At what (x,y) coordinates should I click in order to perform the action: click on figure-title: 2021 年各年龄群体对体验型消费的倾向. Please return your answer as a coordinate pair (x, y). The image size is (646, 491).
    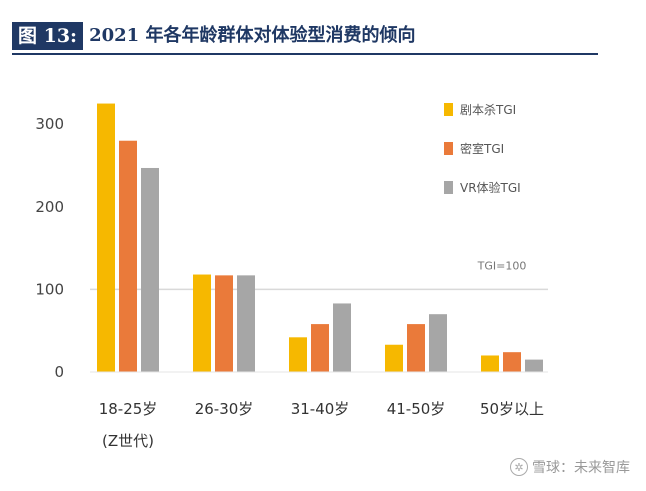
    Looking at the image, I should click on (252, 35).